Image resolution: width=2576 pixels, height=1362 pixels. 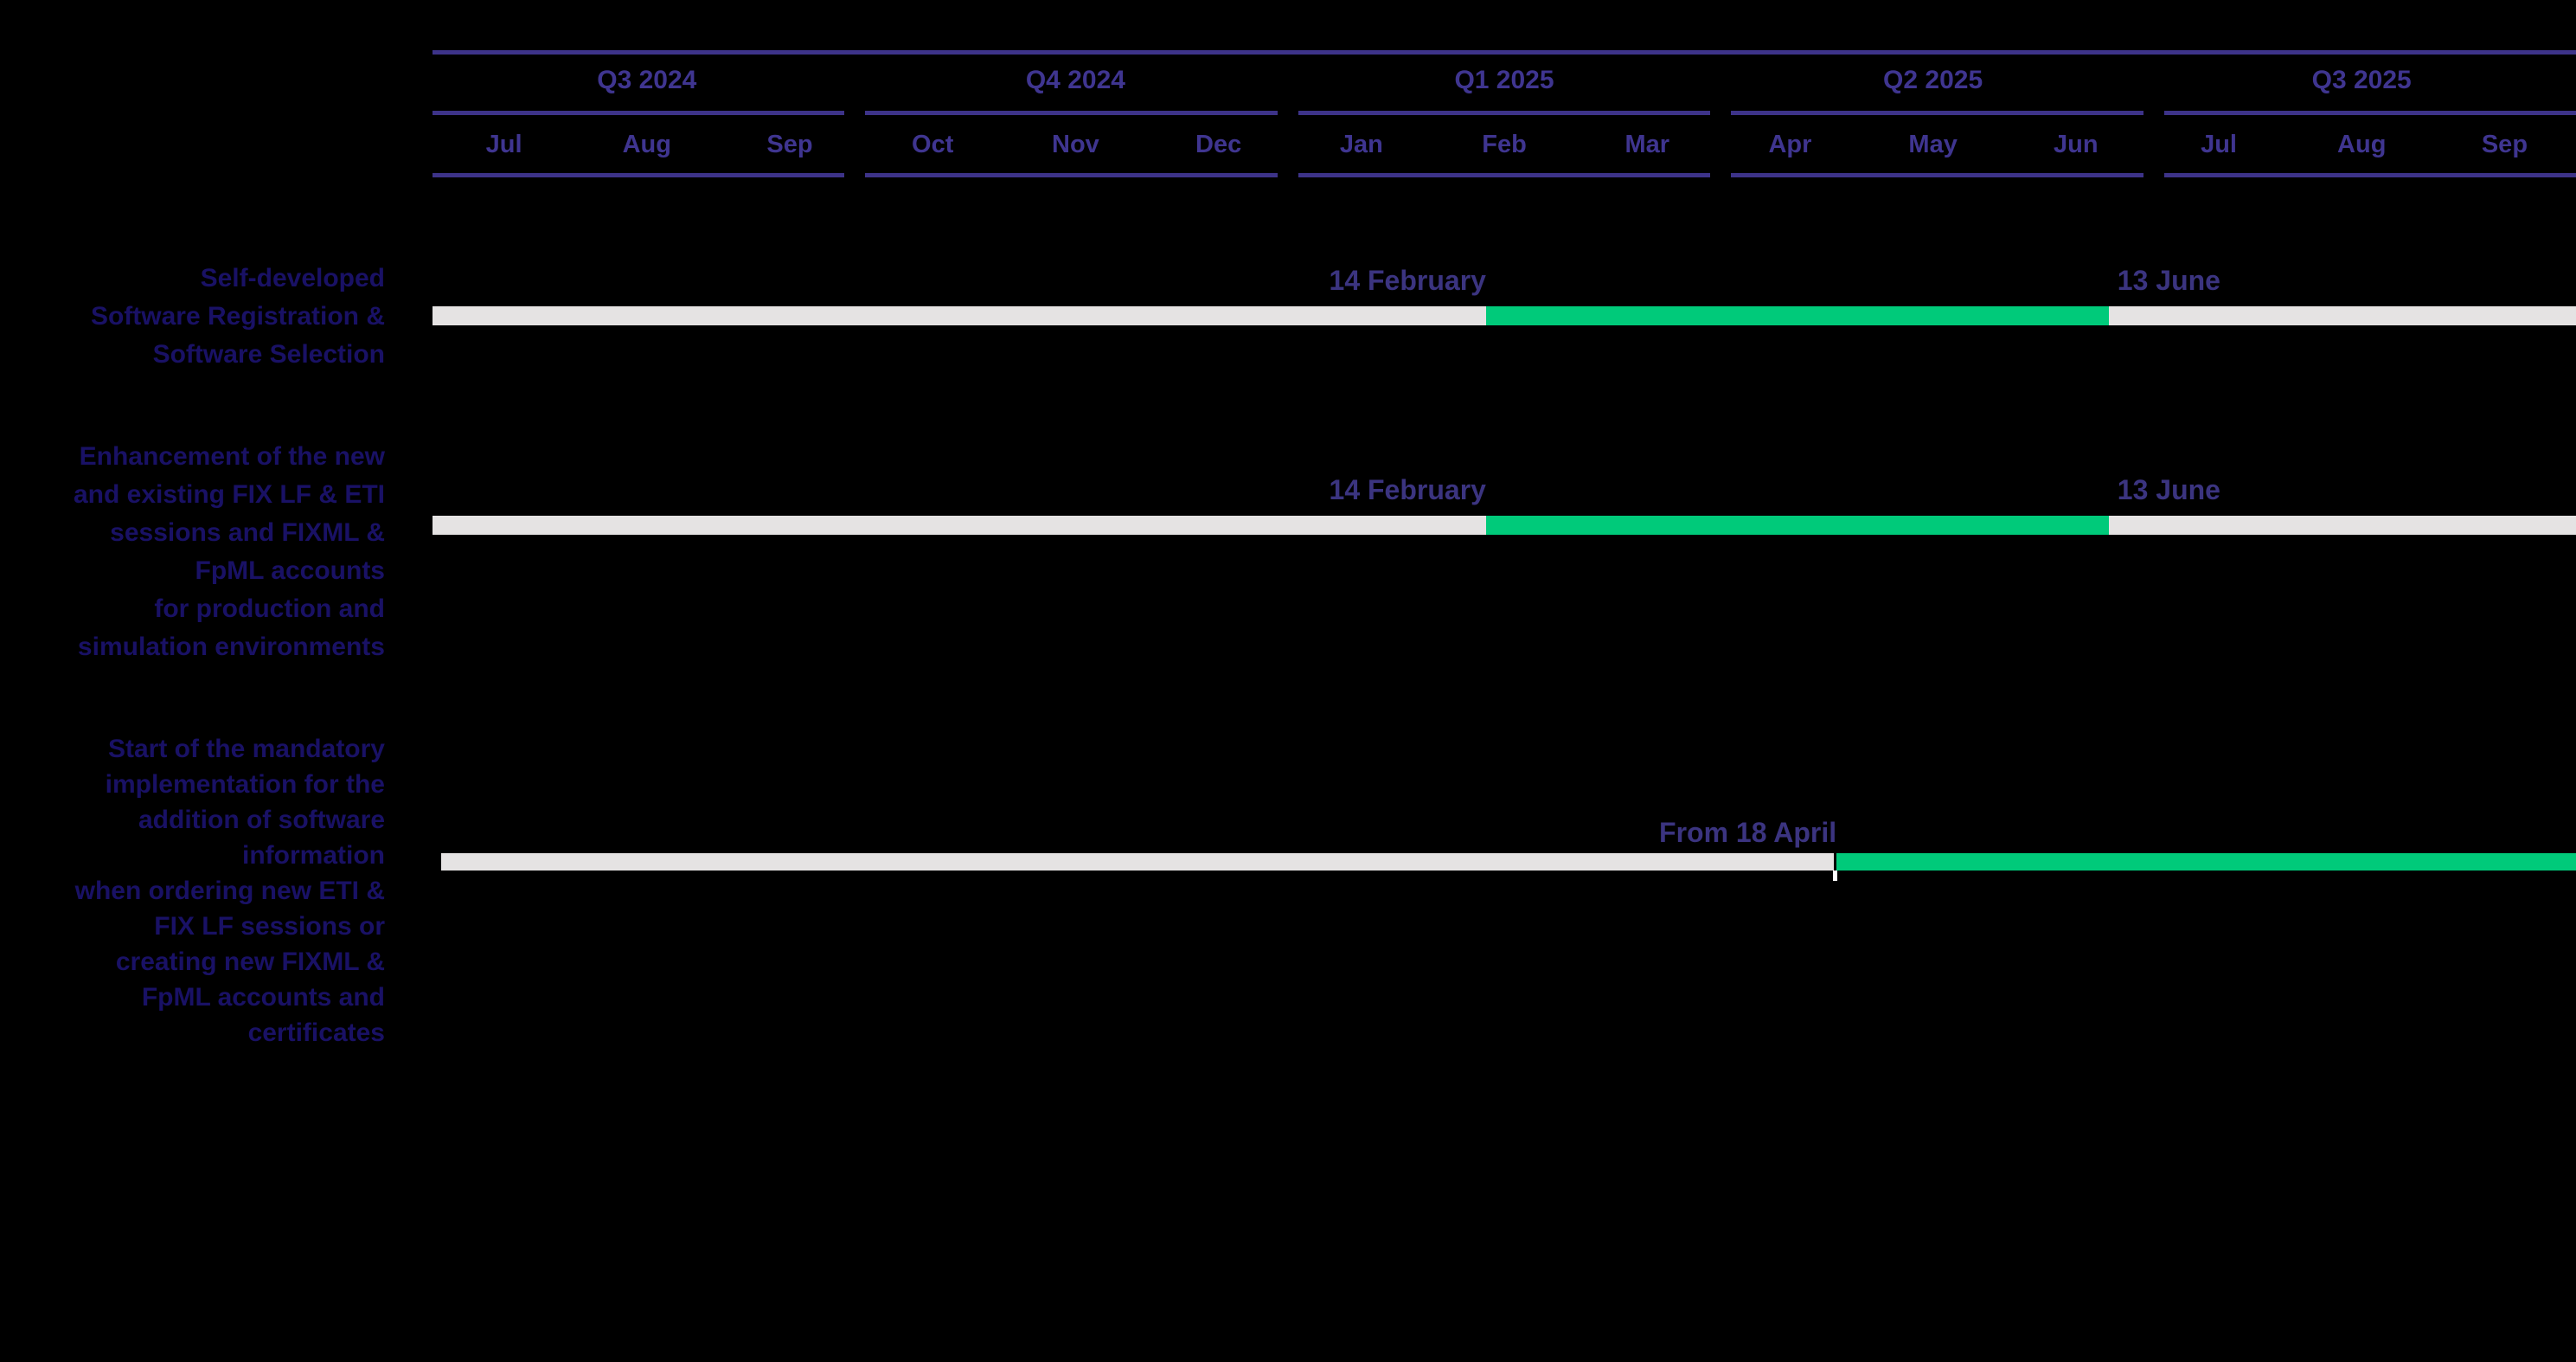 I want to click on header-bottom-rule, so click(x=1504, y=175).